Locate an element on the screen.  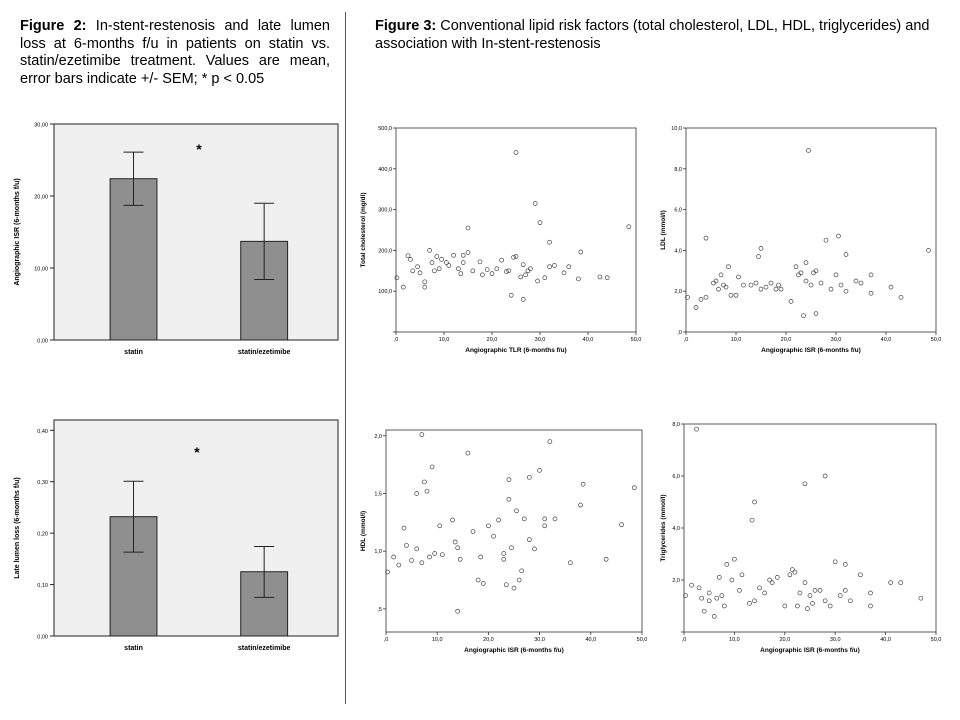
y-tick-label: 0,20 is located at coordinates (42, 535).